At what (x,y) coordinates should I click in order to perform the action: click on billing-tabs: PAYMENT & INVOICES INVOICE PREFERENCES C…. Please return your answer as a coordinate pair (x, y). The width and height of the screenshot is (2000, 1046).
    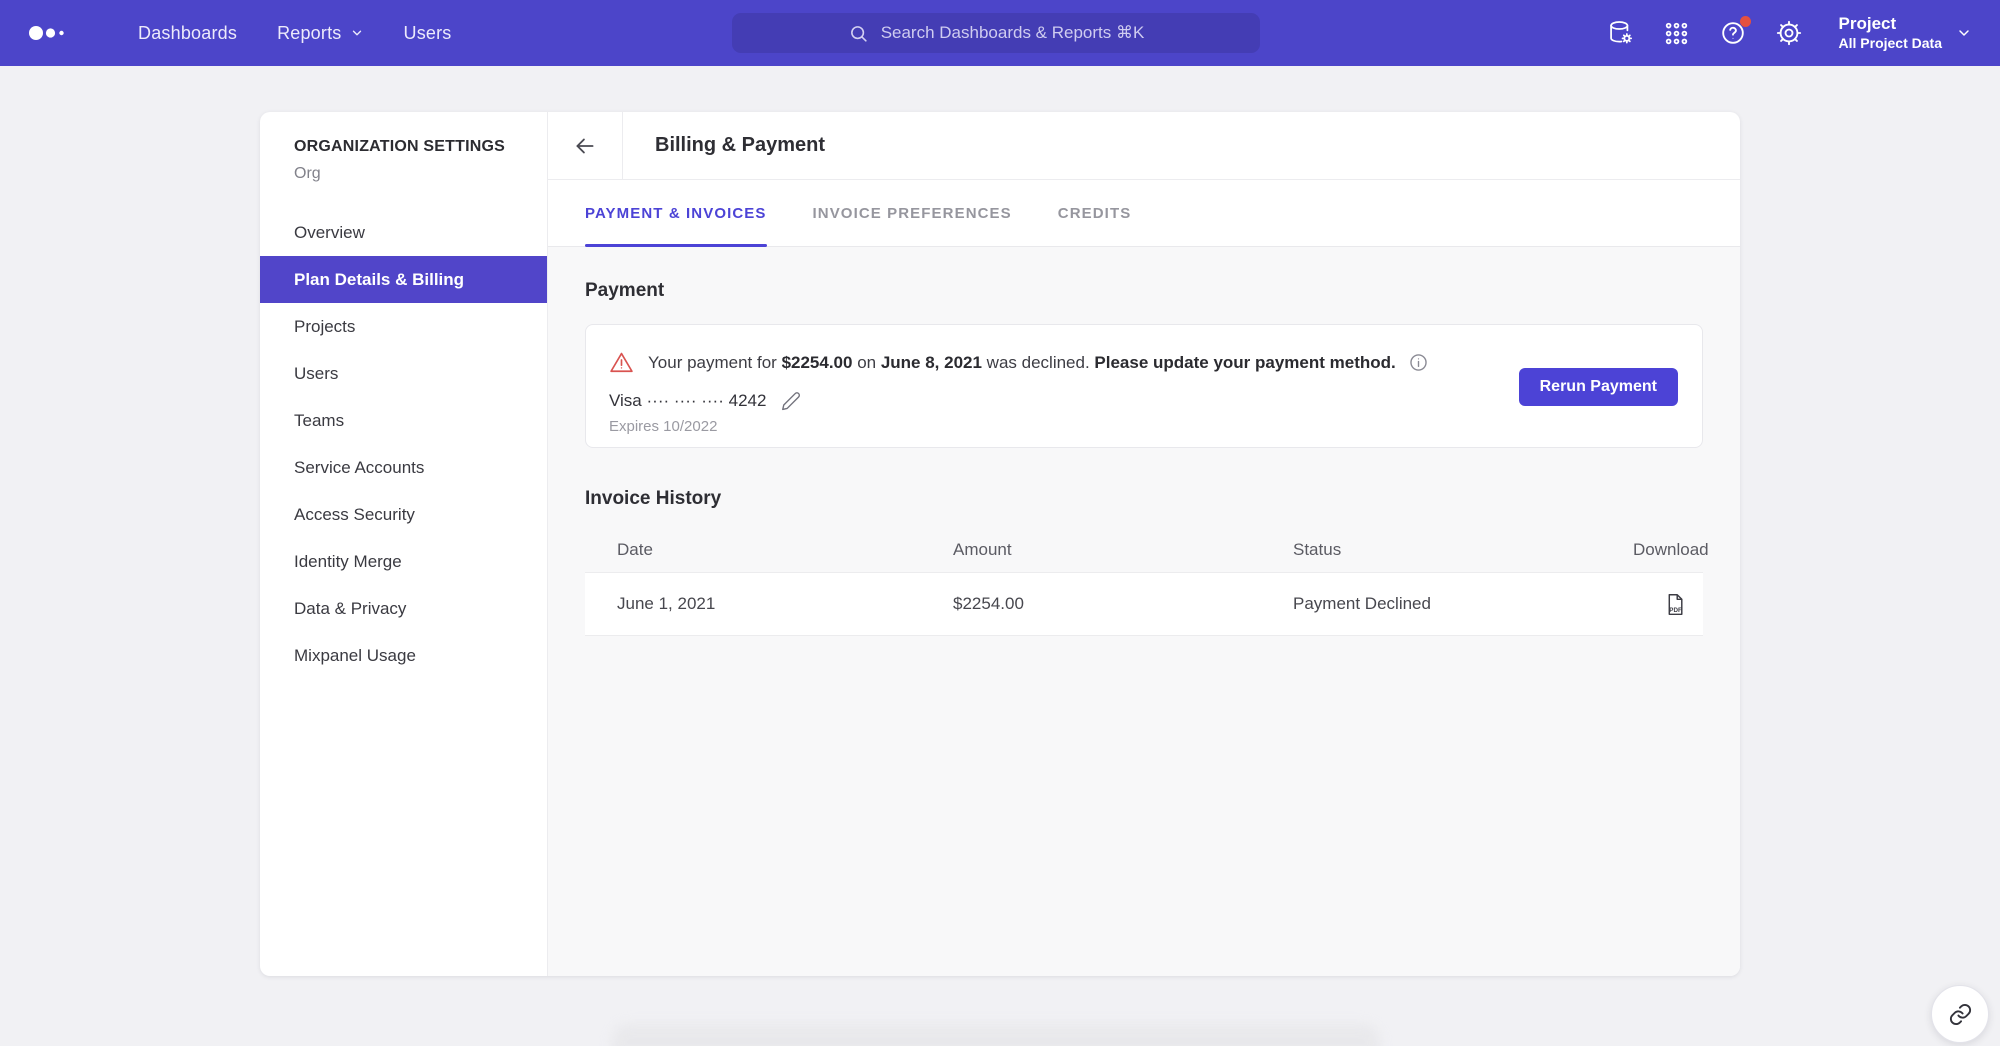
    Looking at the image, I should click on (1144, 213).